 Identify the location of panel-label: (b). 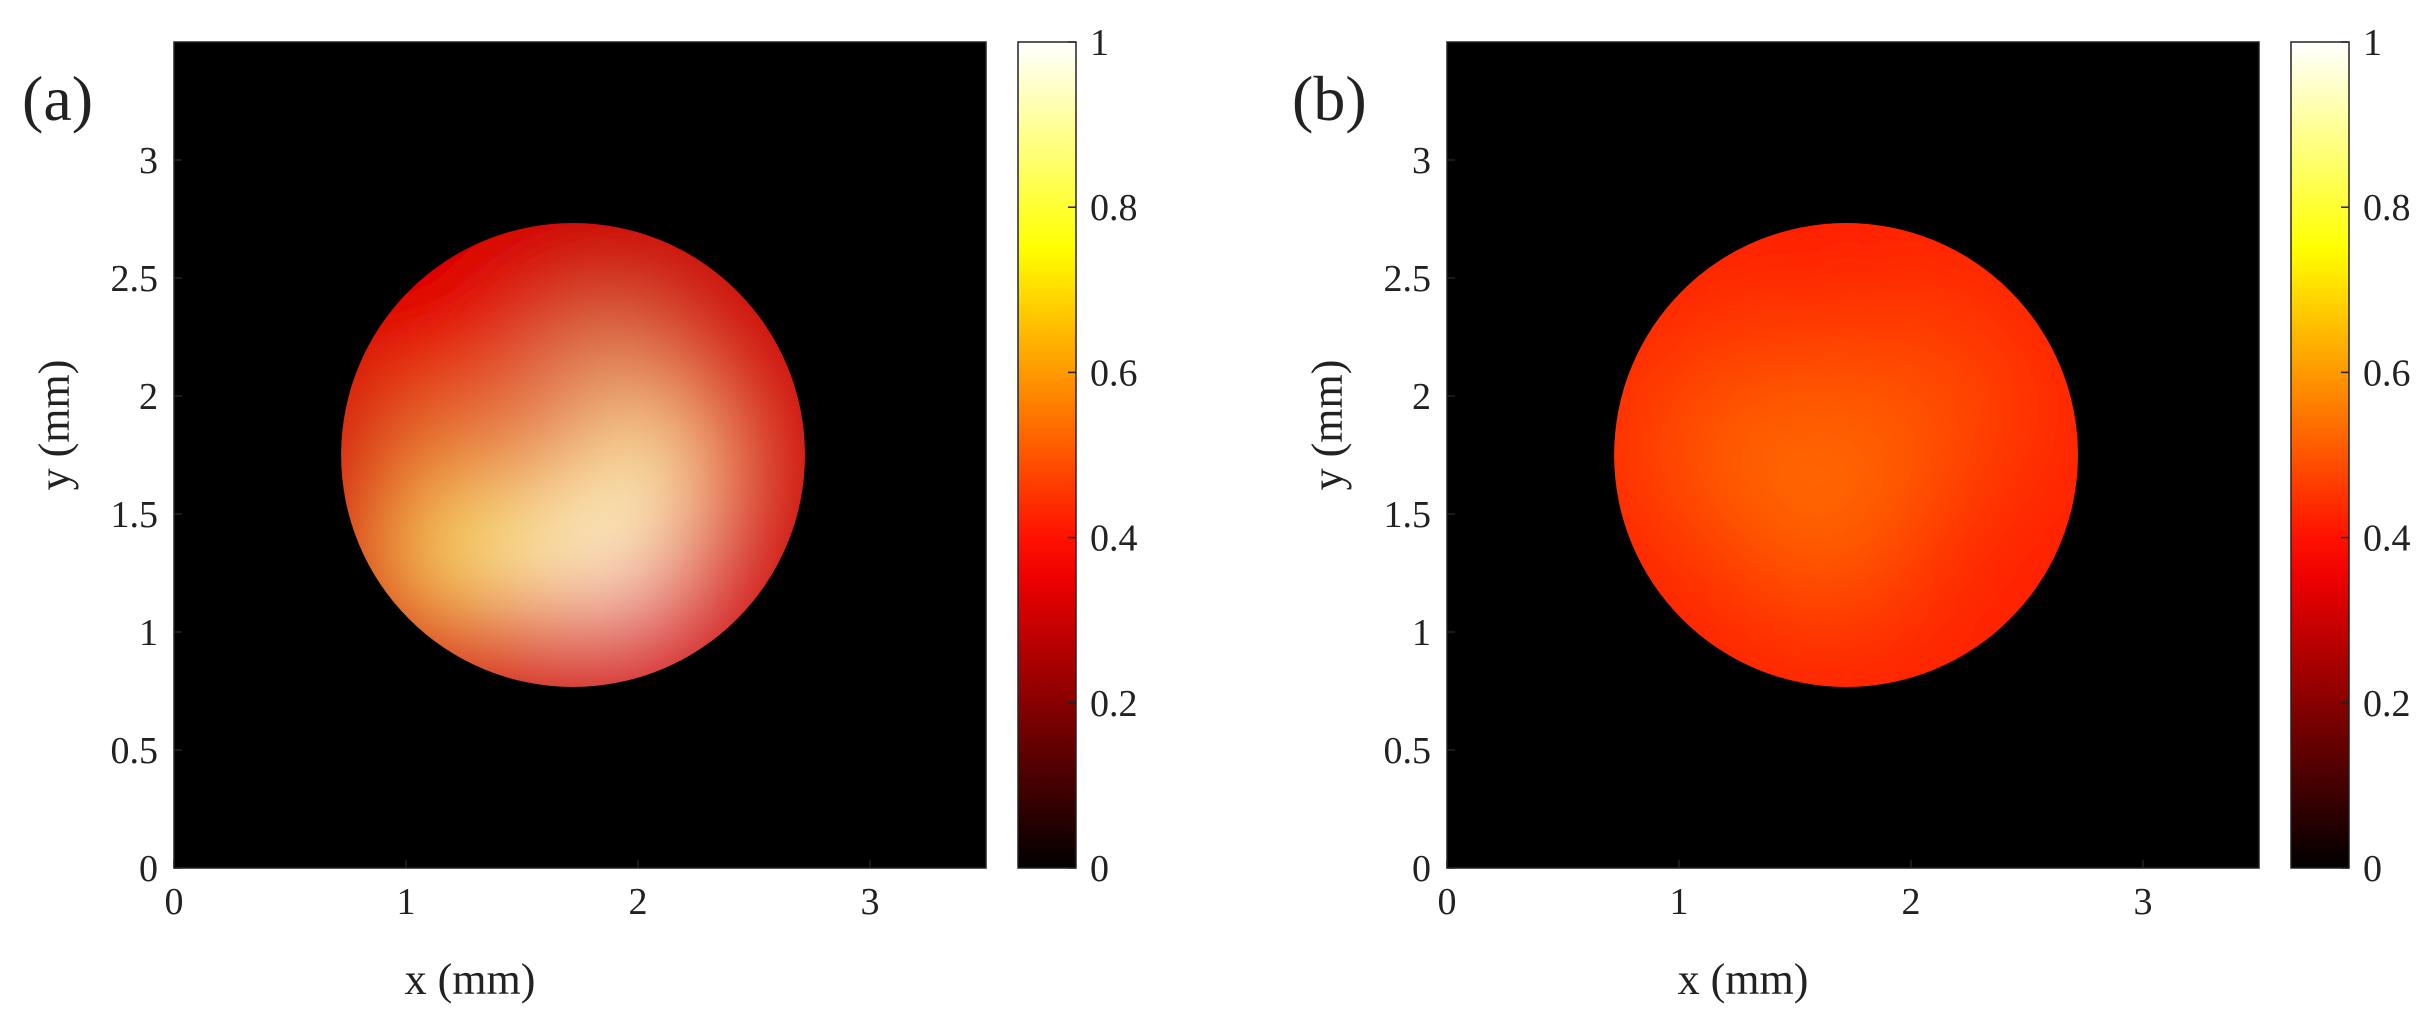
(1329, 98).